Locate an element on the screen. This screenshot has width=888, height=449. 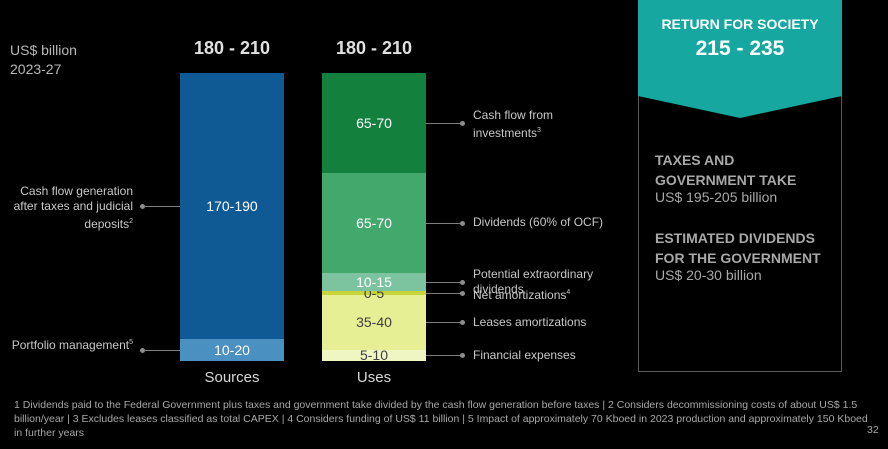
dividends-heading-line1: ESTIMATED DIVIDENDS is located at coordinates (735, 238).